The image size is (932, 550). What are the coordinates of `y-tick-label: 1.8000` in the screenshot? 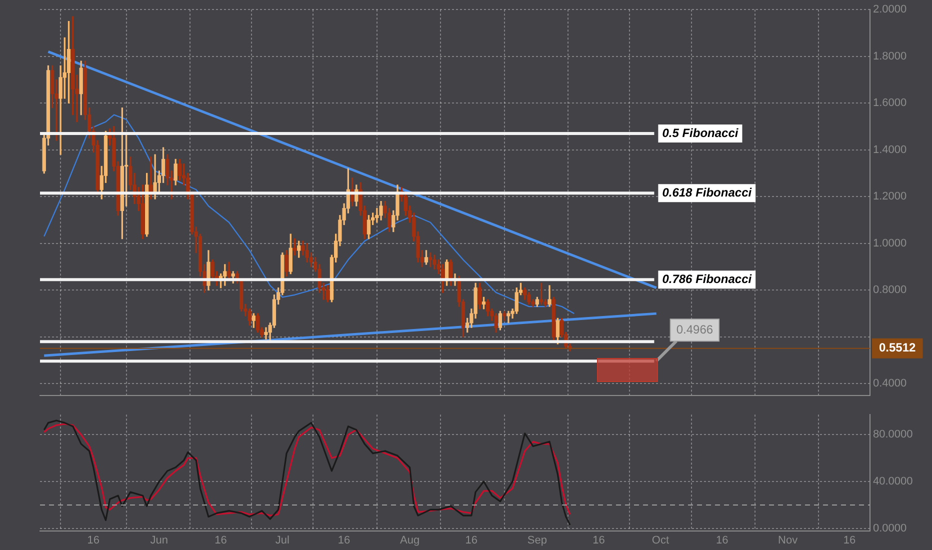 It's located at (890, 56).